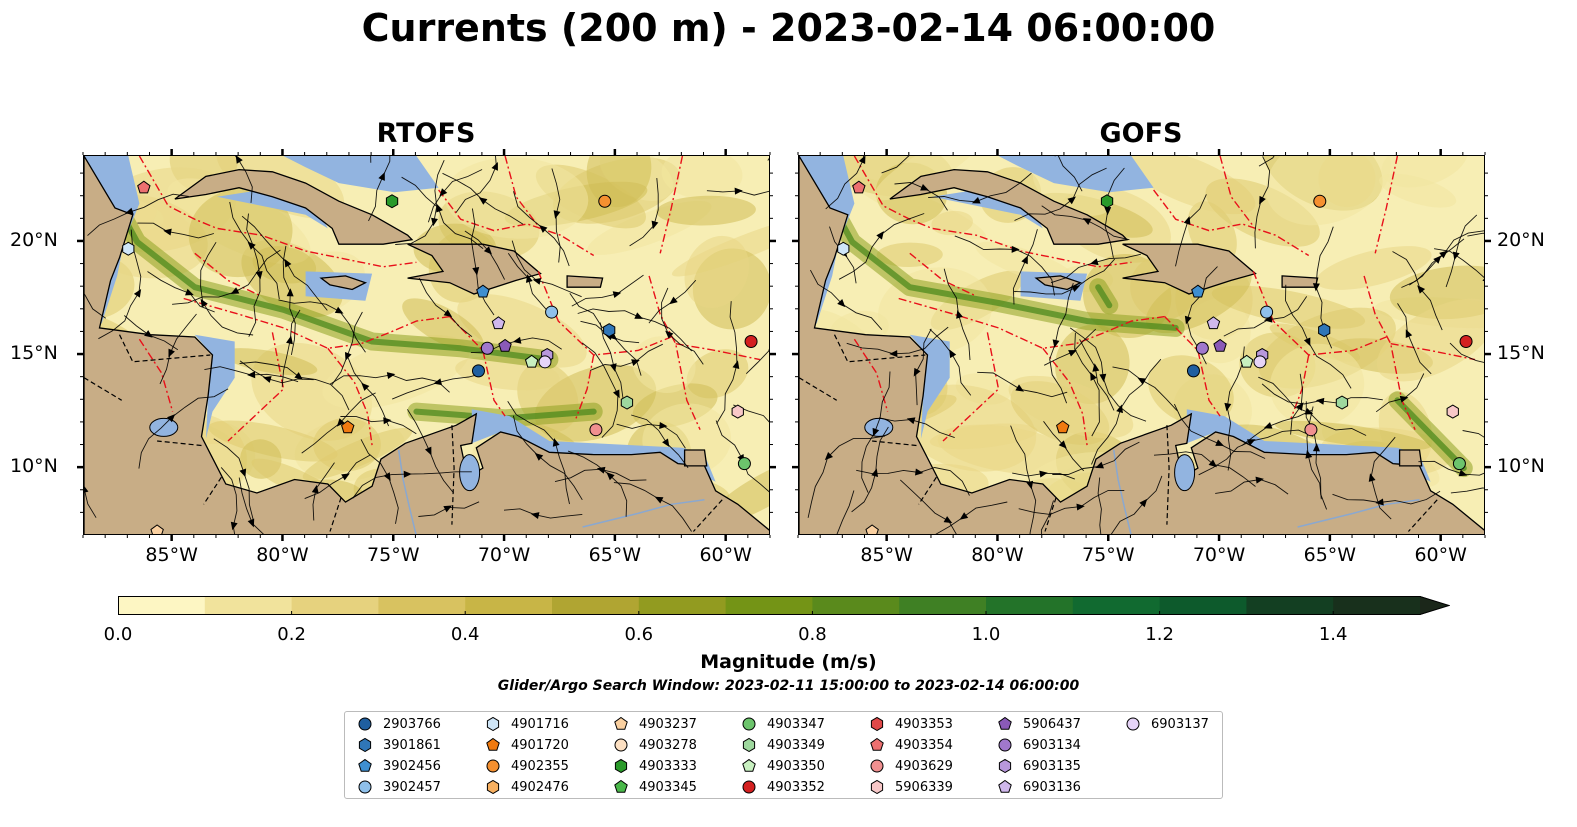 Image resolution: width=1577 pixels, height=827 pixels. Describe the element at coordinates (668, 724) in the screenshot. I see `legend-label: 4903237` at that location.